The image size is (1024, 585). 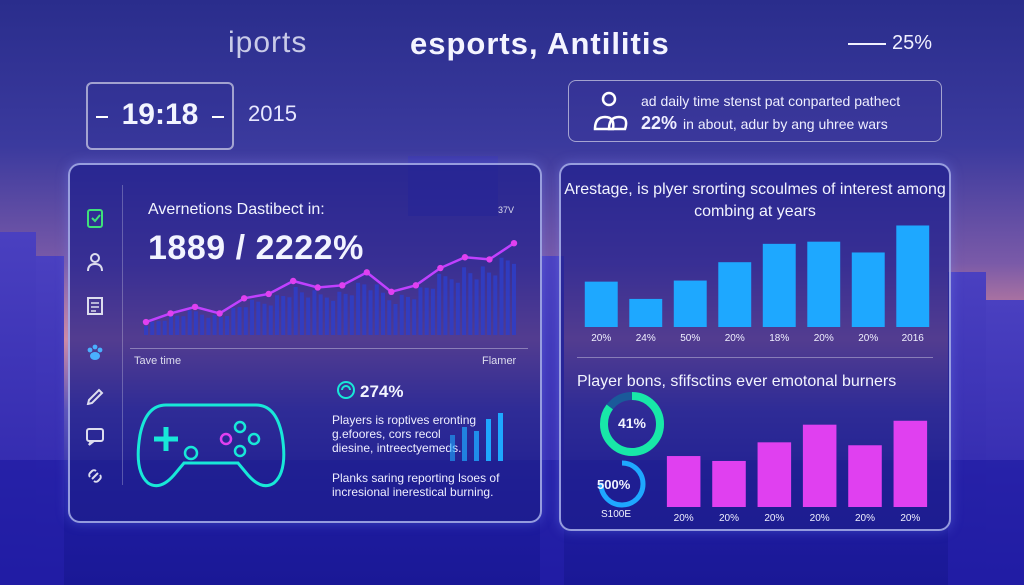 I want to click on line-chart, so click(x=330, y=287).